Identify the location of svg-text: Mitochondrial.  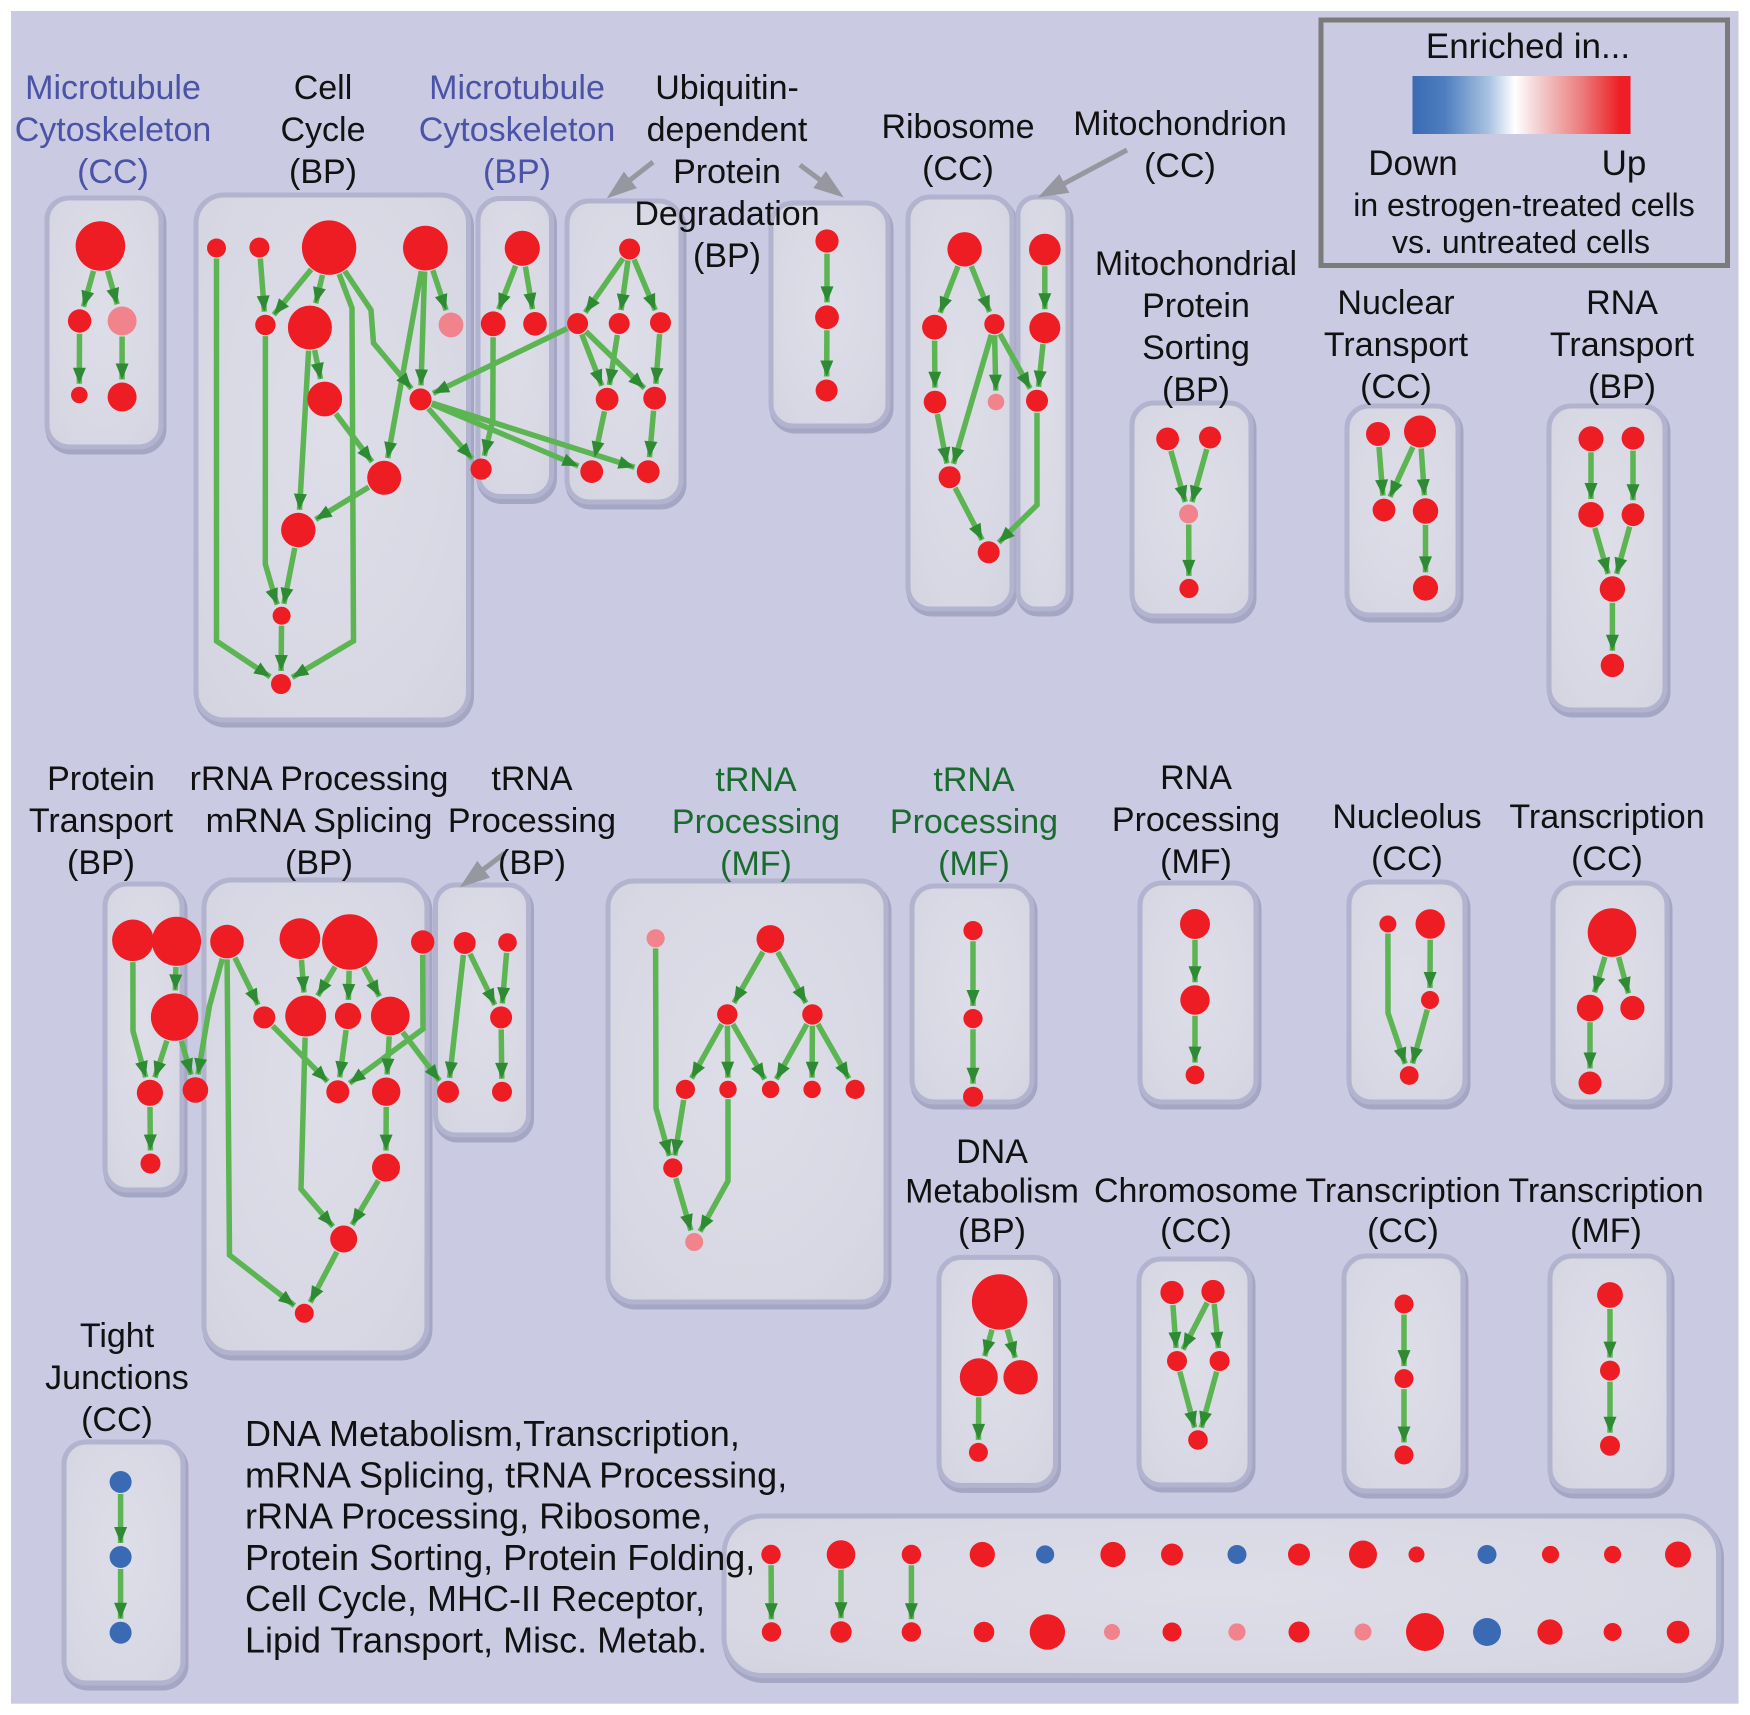
(1196, 264).